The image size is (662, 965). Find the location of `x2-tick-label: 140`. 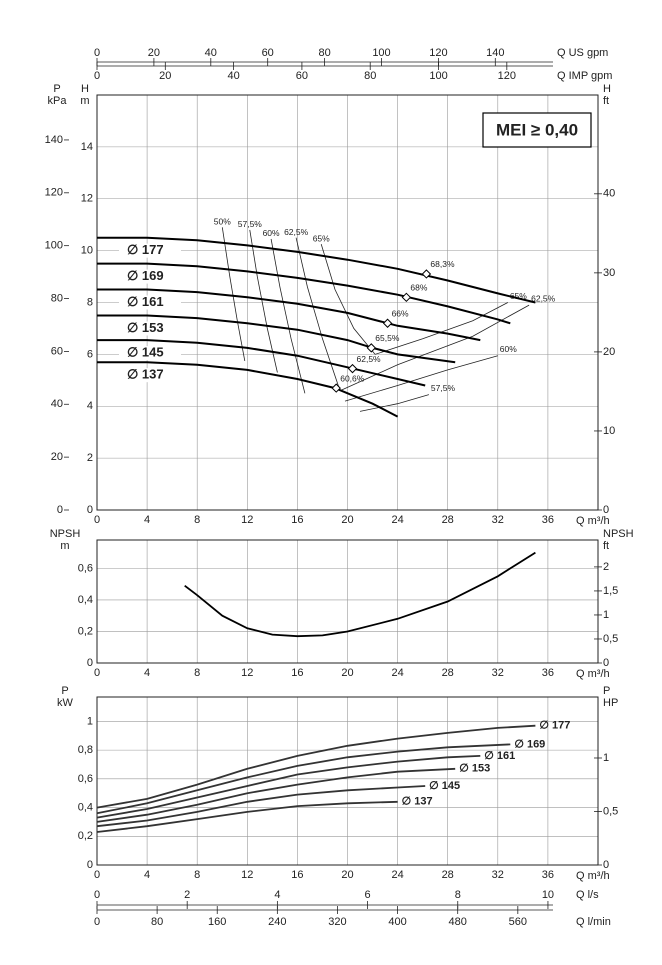

x2-tick-label: 140 is located at coordinates (495, 53).